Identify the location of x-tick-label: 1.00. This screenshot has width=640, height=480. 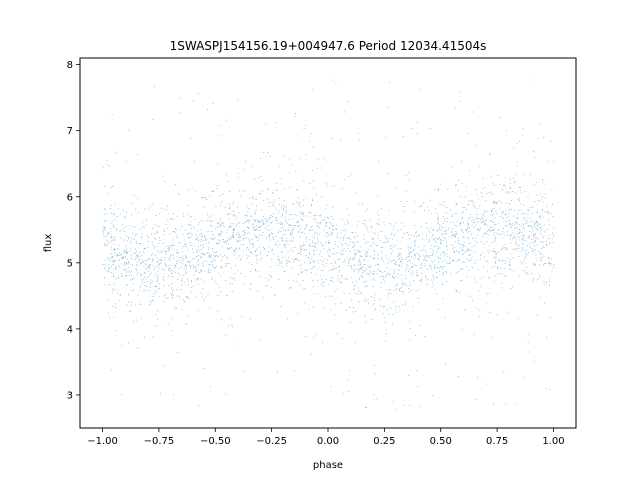
(553, 441).